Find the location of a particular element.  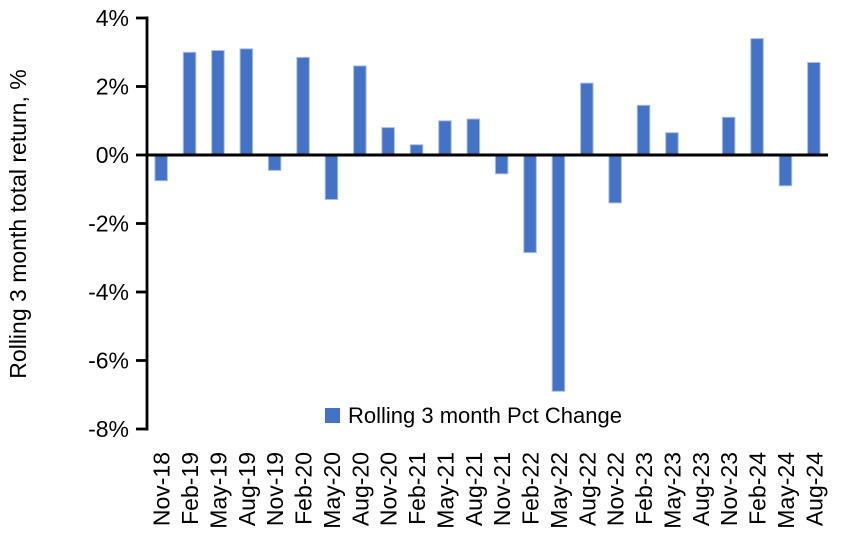

y-tick-label: 4% is located at coordinates (112, 18).